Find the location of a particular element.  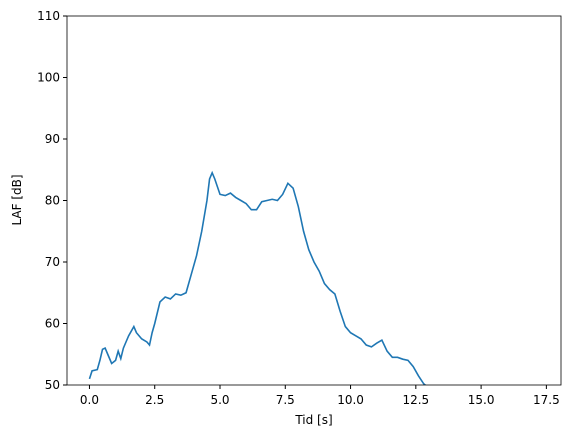

x-tick-label: 17.5 is located at coordinates (546, 400).